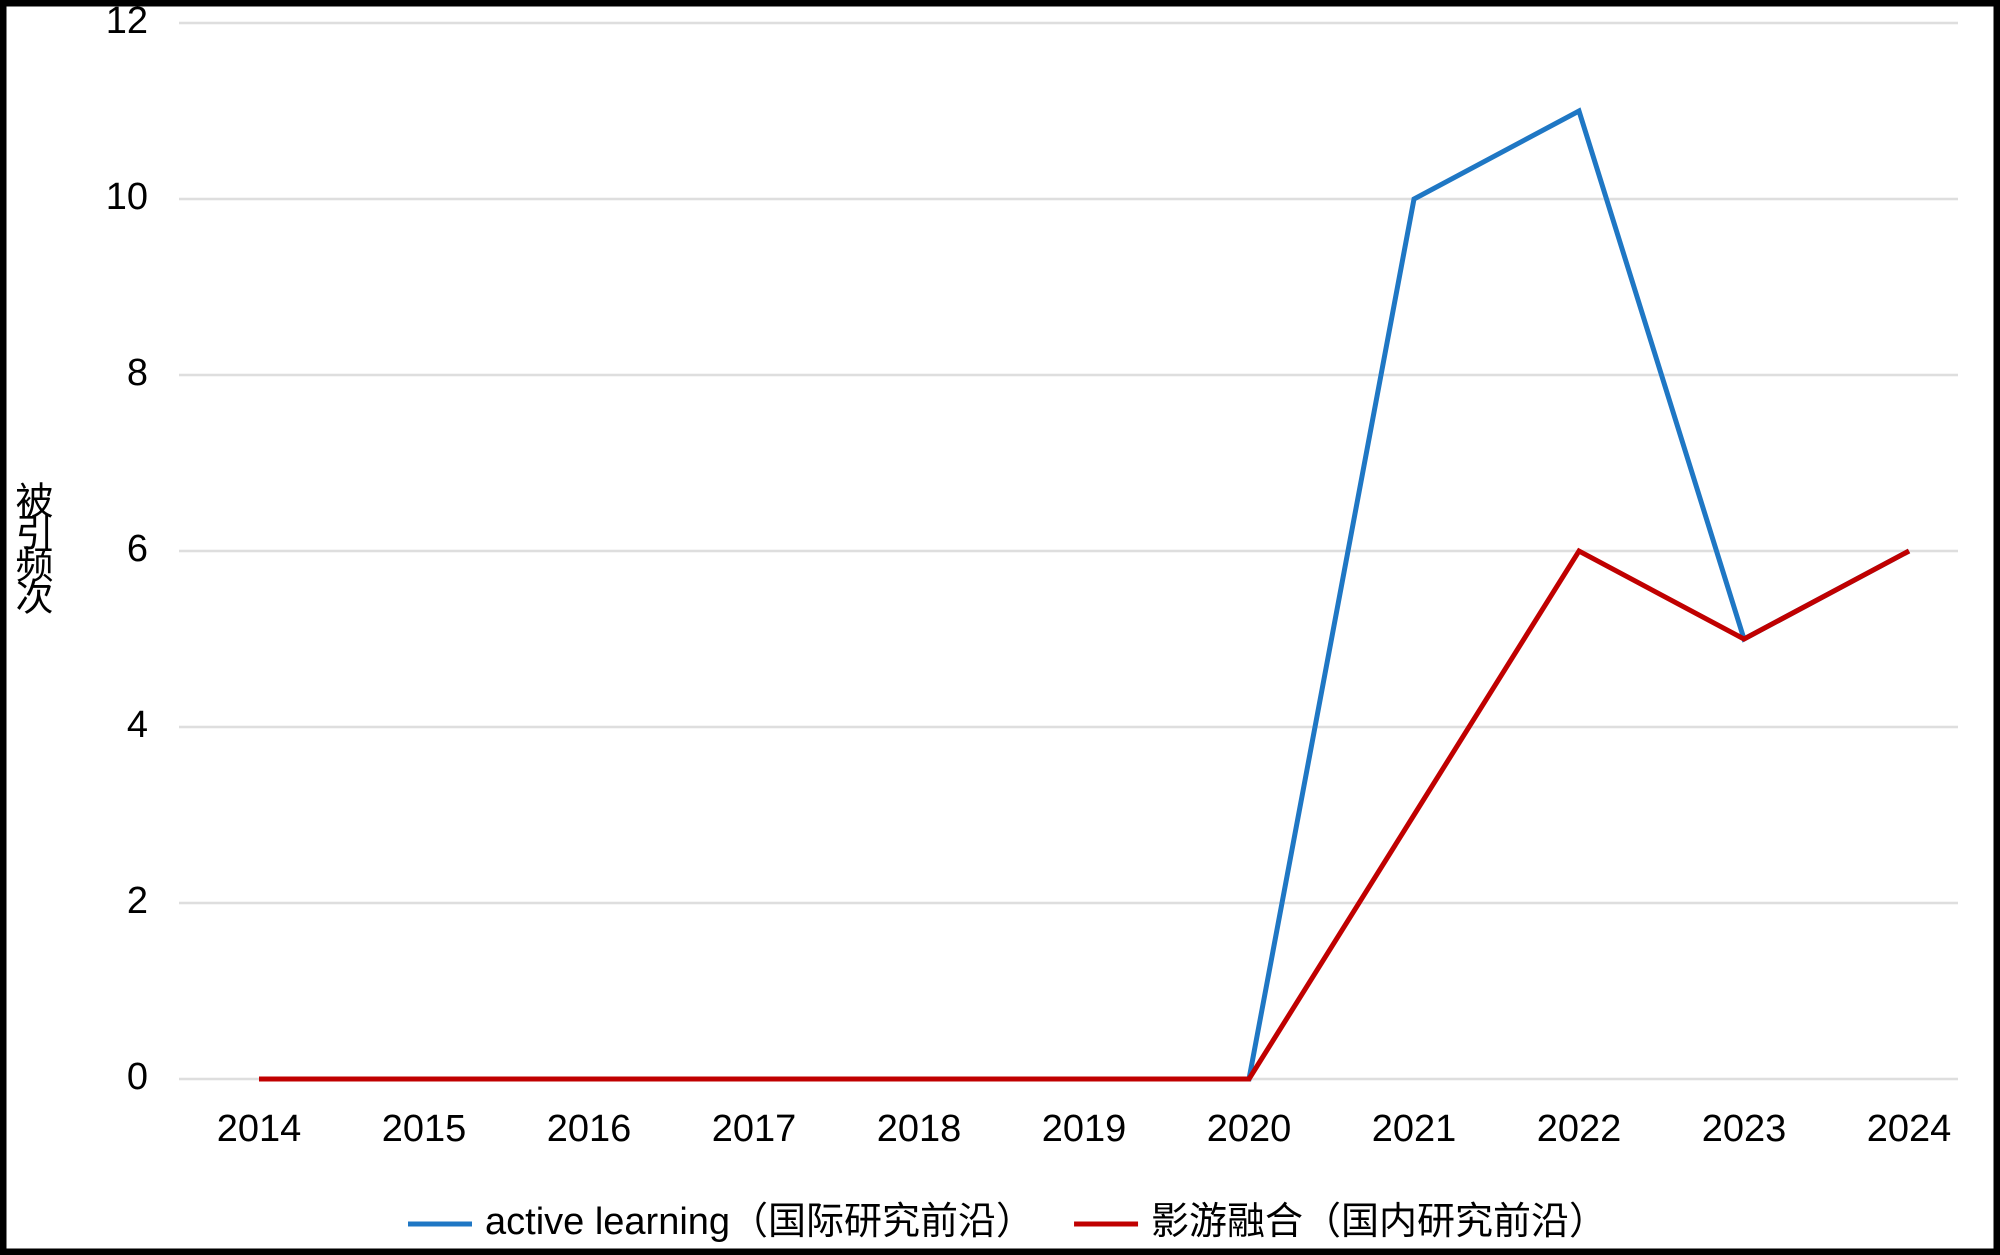 The height and width of the screenshot is (1255, 2000). I want to click on x-tick-label: 2023, so click(1744, 1129).